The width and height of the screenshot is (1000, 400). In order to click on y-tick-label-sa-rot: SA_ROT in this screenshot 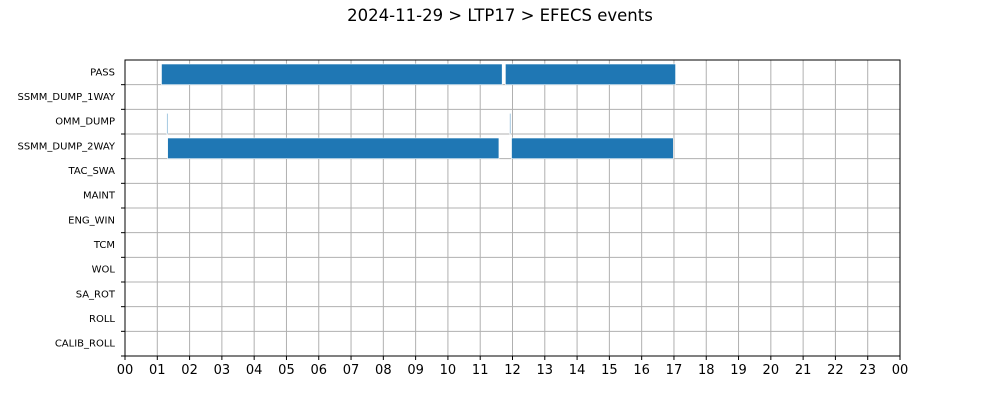, I will do `click(96, 294)`.